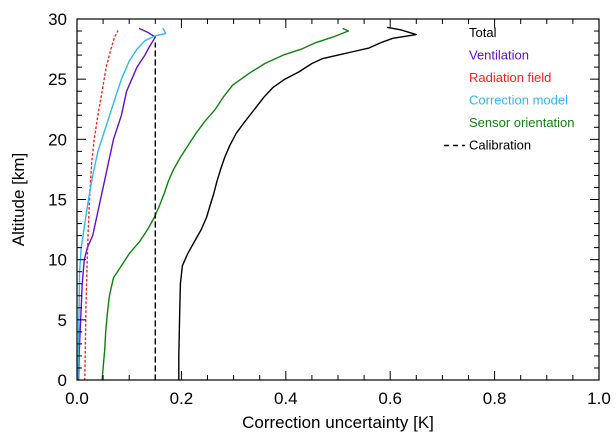  What do you see at coordinates (510, 77) in the screenshot?
I see `legend-label-radiation-field: Radiation field` at bounding box center [510, 77].